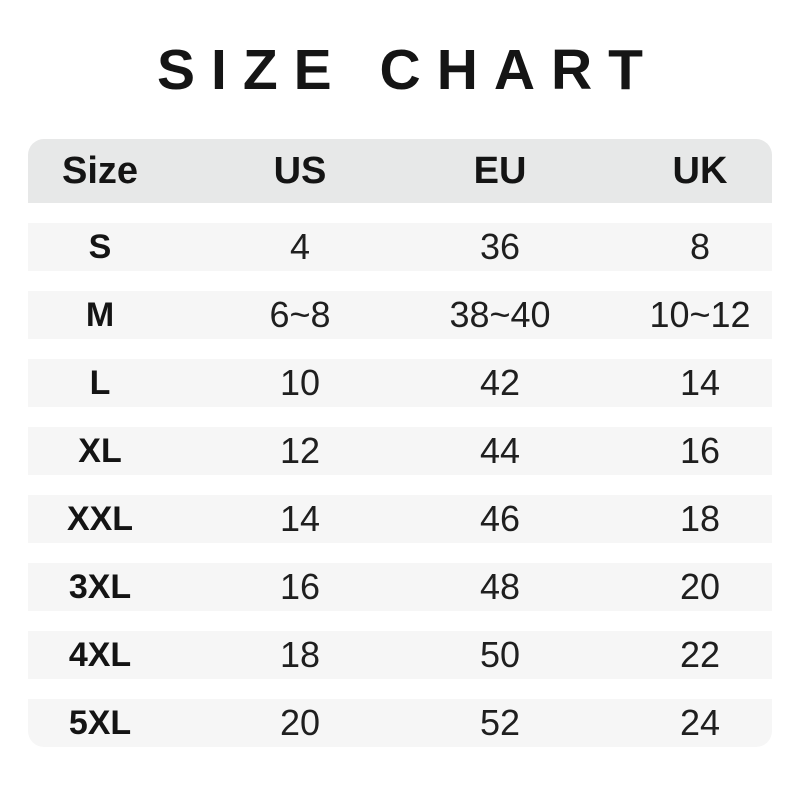  I want to click on page-title: SIZE CHART, so click(408, 70).